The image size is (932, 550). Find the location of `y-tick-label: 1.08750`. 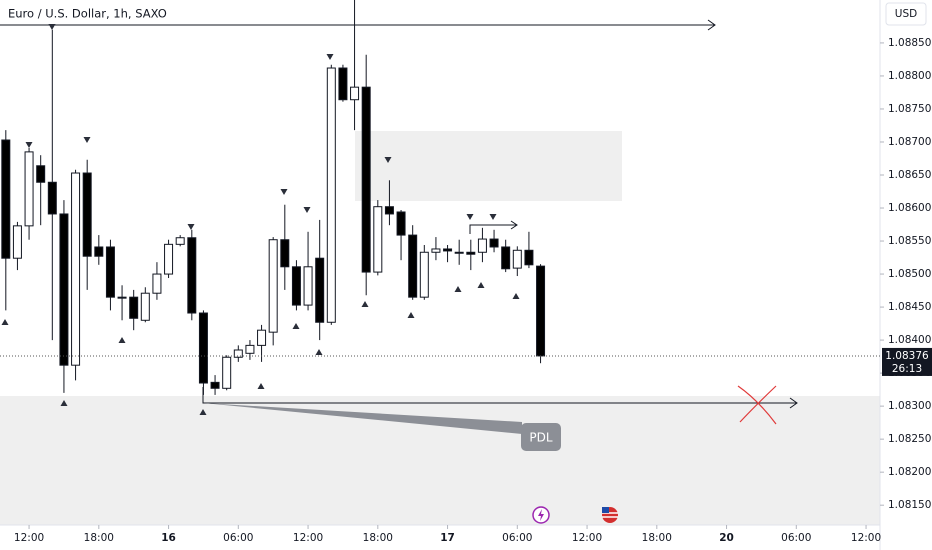

y-tick-label: 1.08750 is located at coordinates (909, 109).